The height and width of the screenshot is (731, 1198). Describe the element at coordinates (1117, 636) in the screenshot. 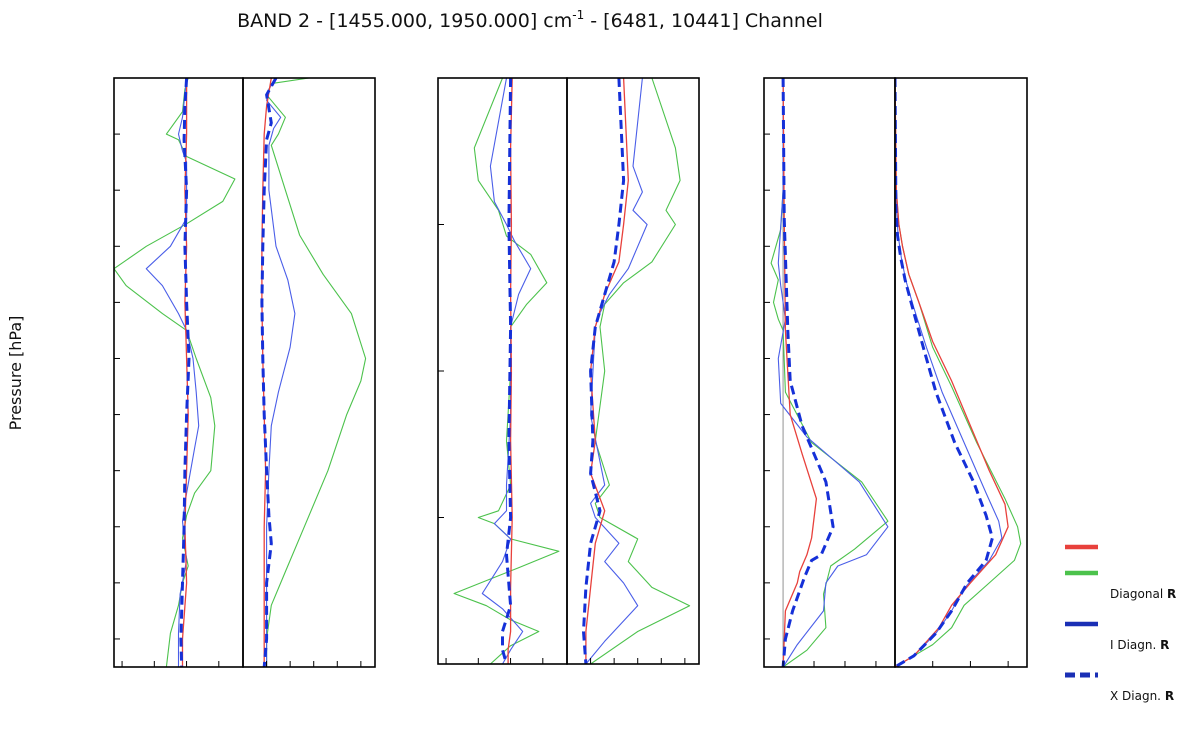

I see `legend-item-rt-i-diagn: I Diagn. R` at that location.